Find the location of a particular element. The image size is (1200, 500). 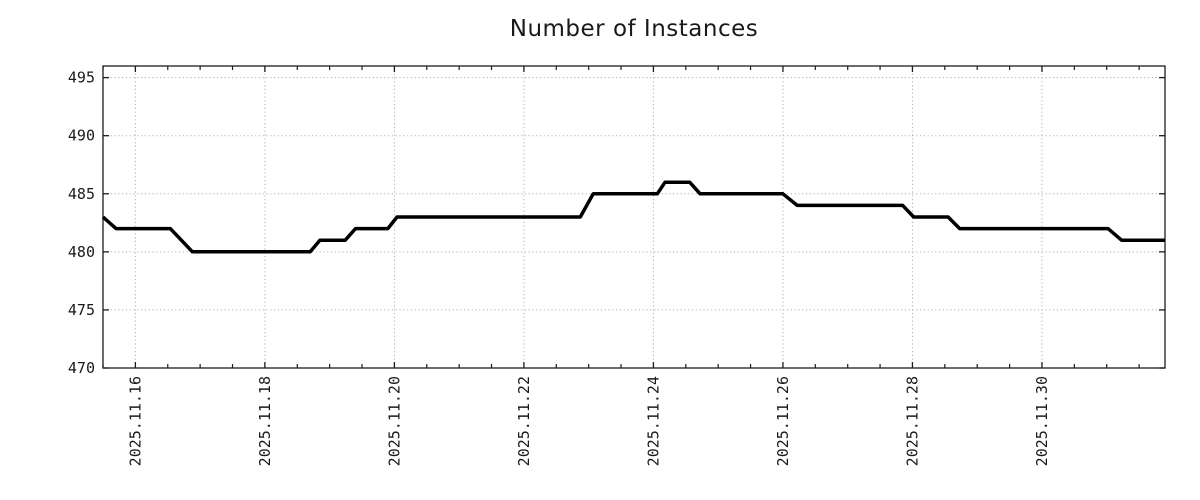

chart-title: Number of Instances is located at coordinates (634, 29).